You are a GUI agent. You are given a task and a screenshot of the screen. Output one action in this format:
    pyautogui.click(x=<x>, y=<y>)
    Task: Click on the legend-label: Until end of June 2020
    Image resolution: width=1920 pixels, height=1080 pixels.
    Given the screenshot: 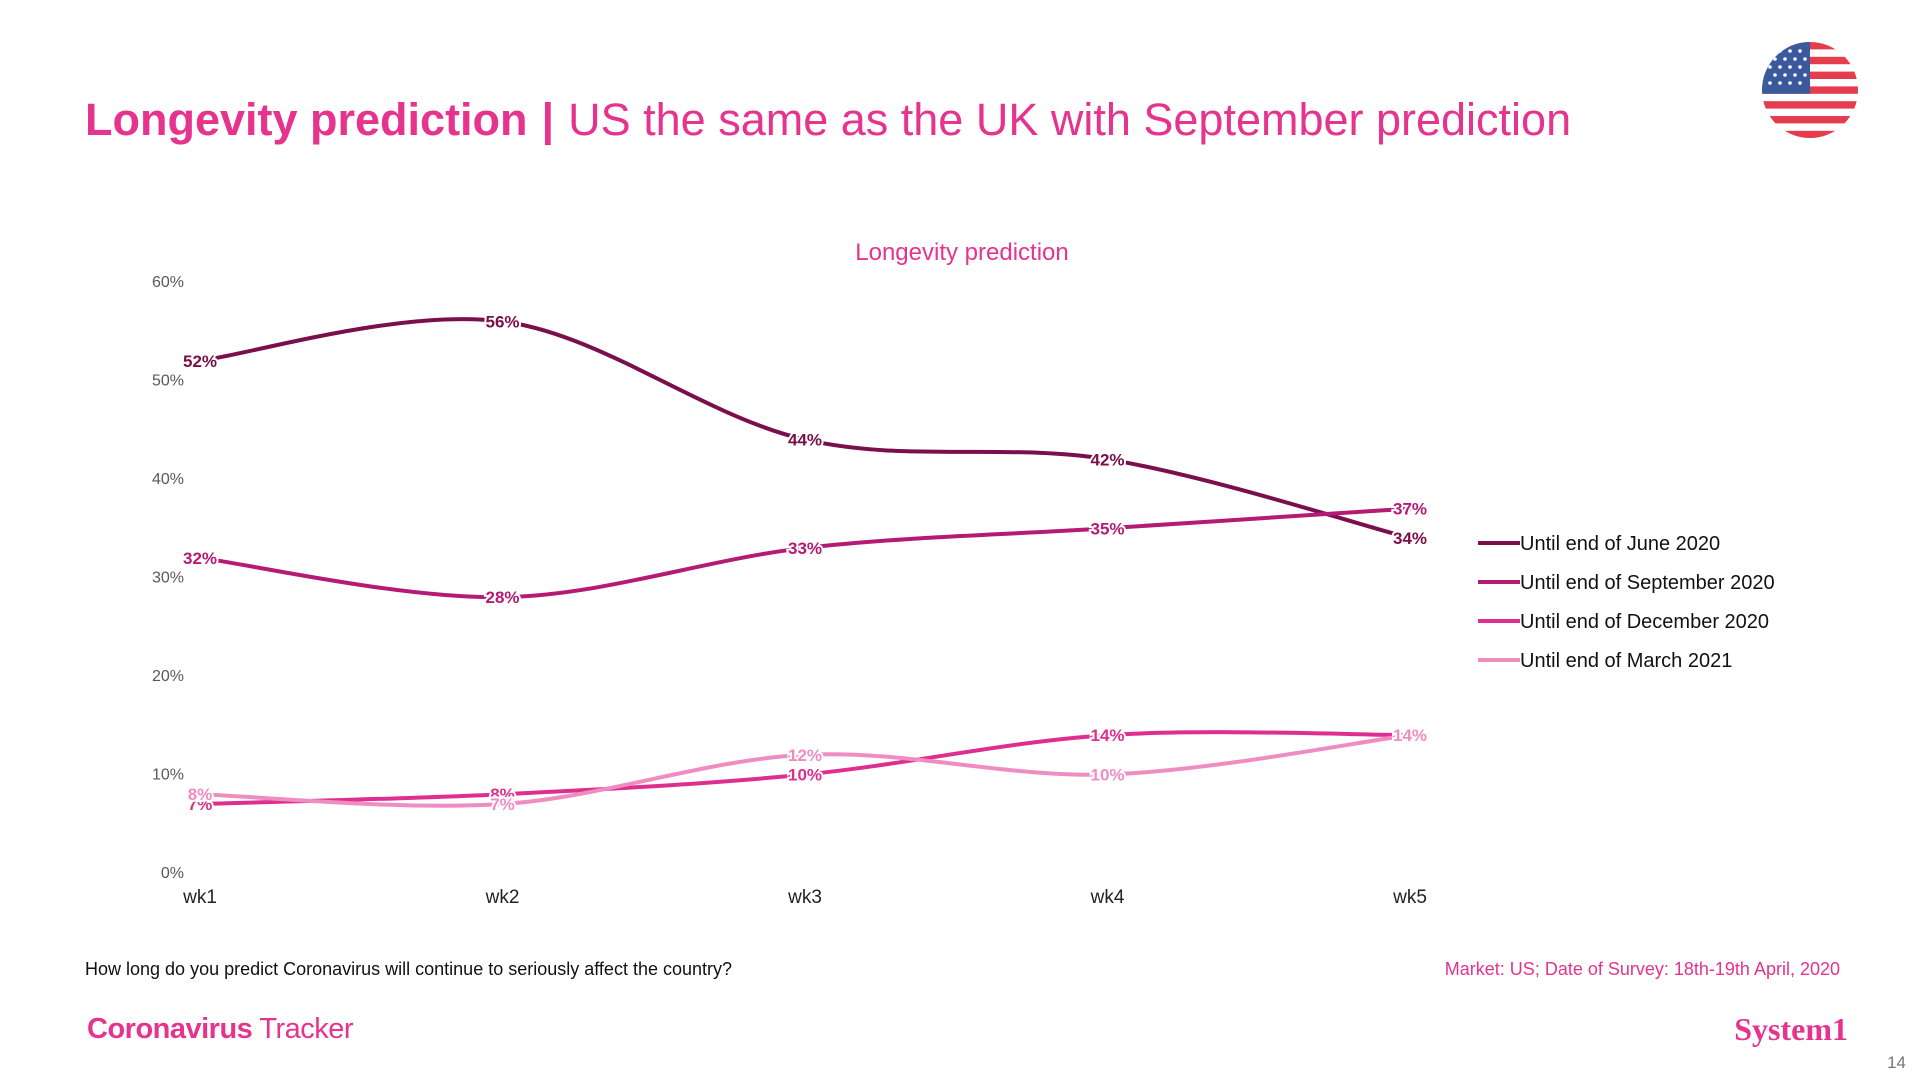 What is the action you would take?
    pyautogui.click(x=1620, y=544)
    